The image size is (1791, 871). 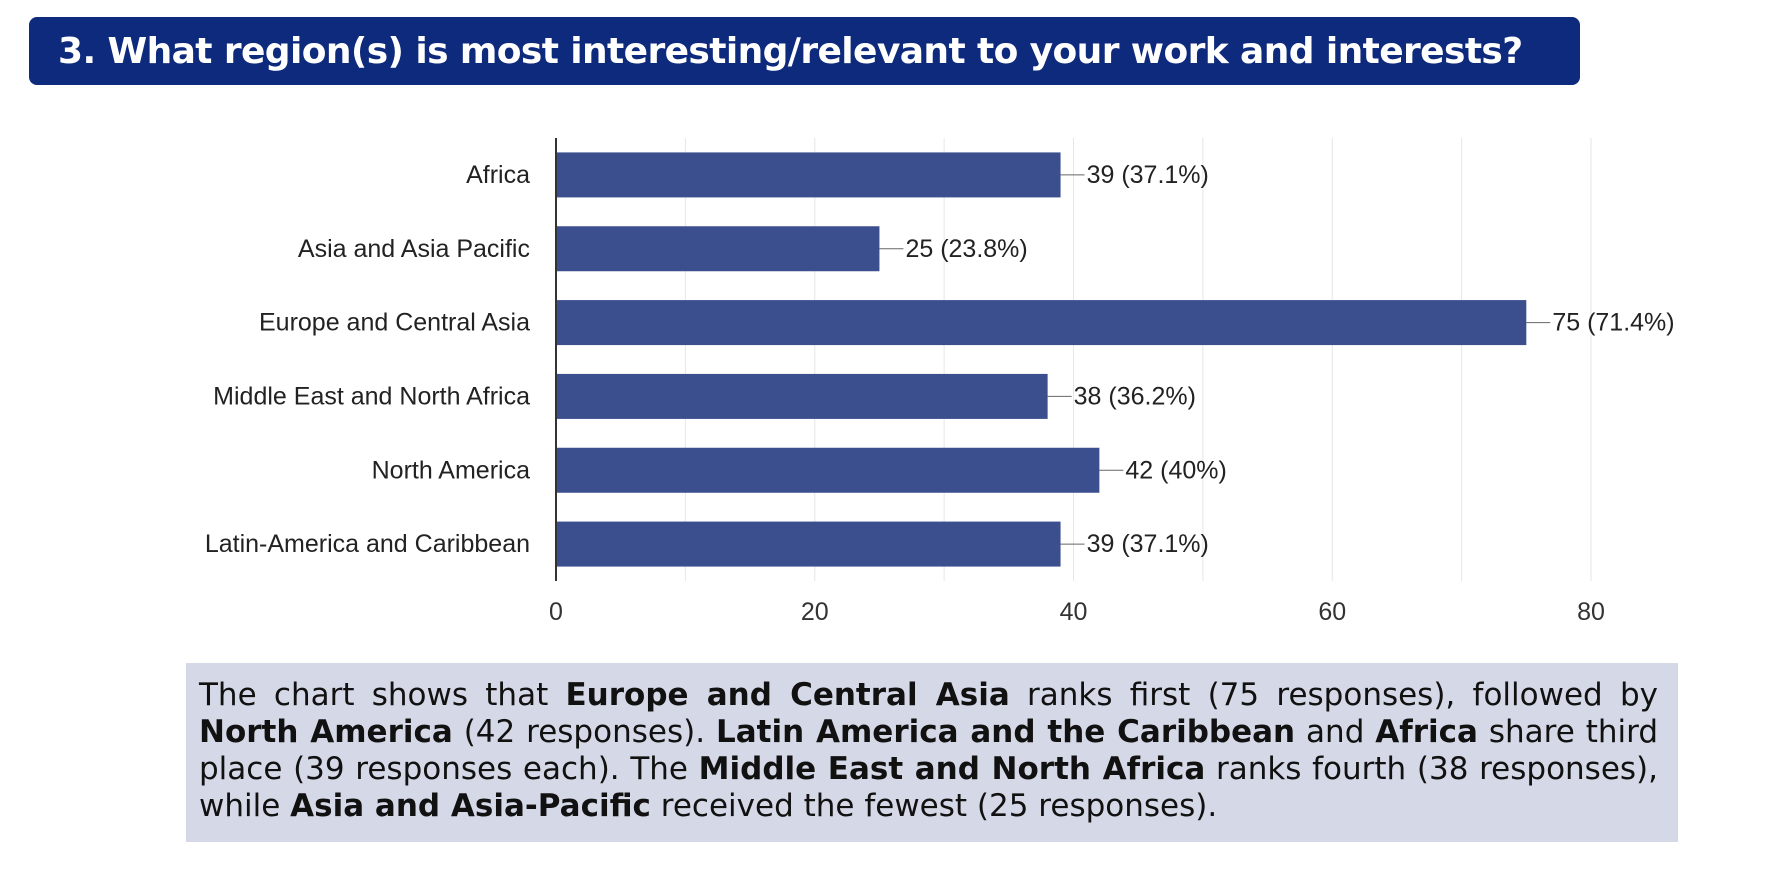 What do you see at coordinates (1332, 612) in the screenshot?
I see `x-tick-label: 60` at bounding box center [1332, 612].